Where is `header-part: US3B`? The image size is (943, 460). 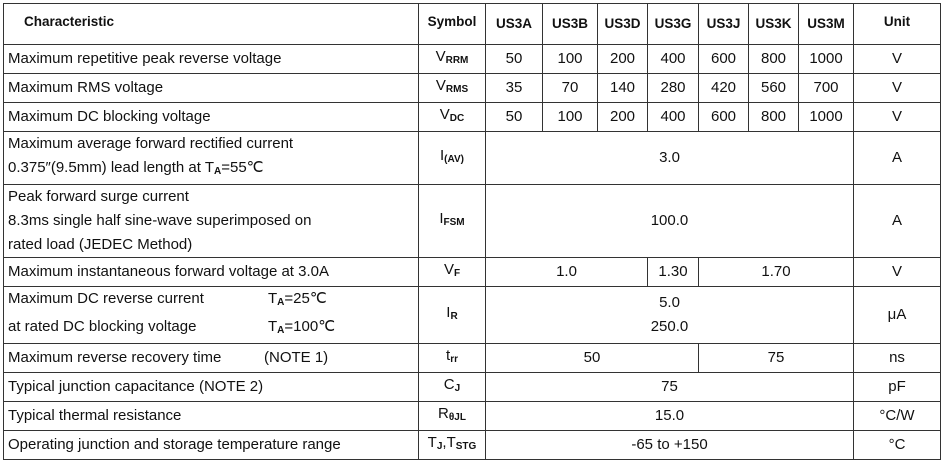 header-part: US3B is located at coordinates (570, 24).